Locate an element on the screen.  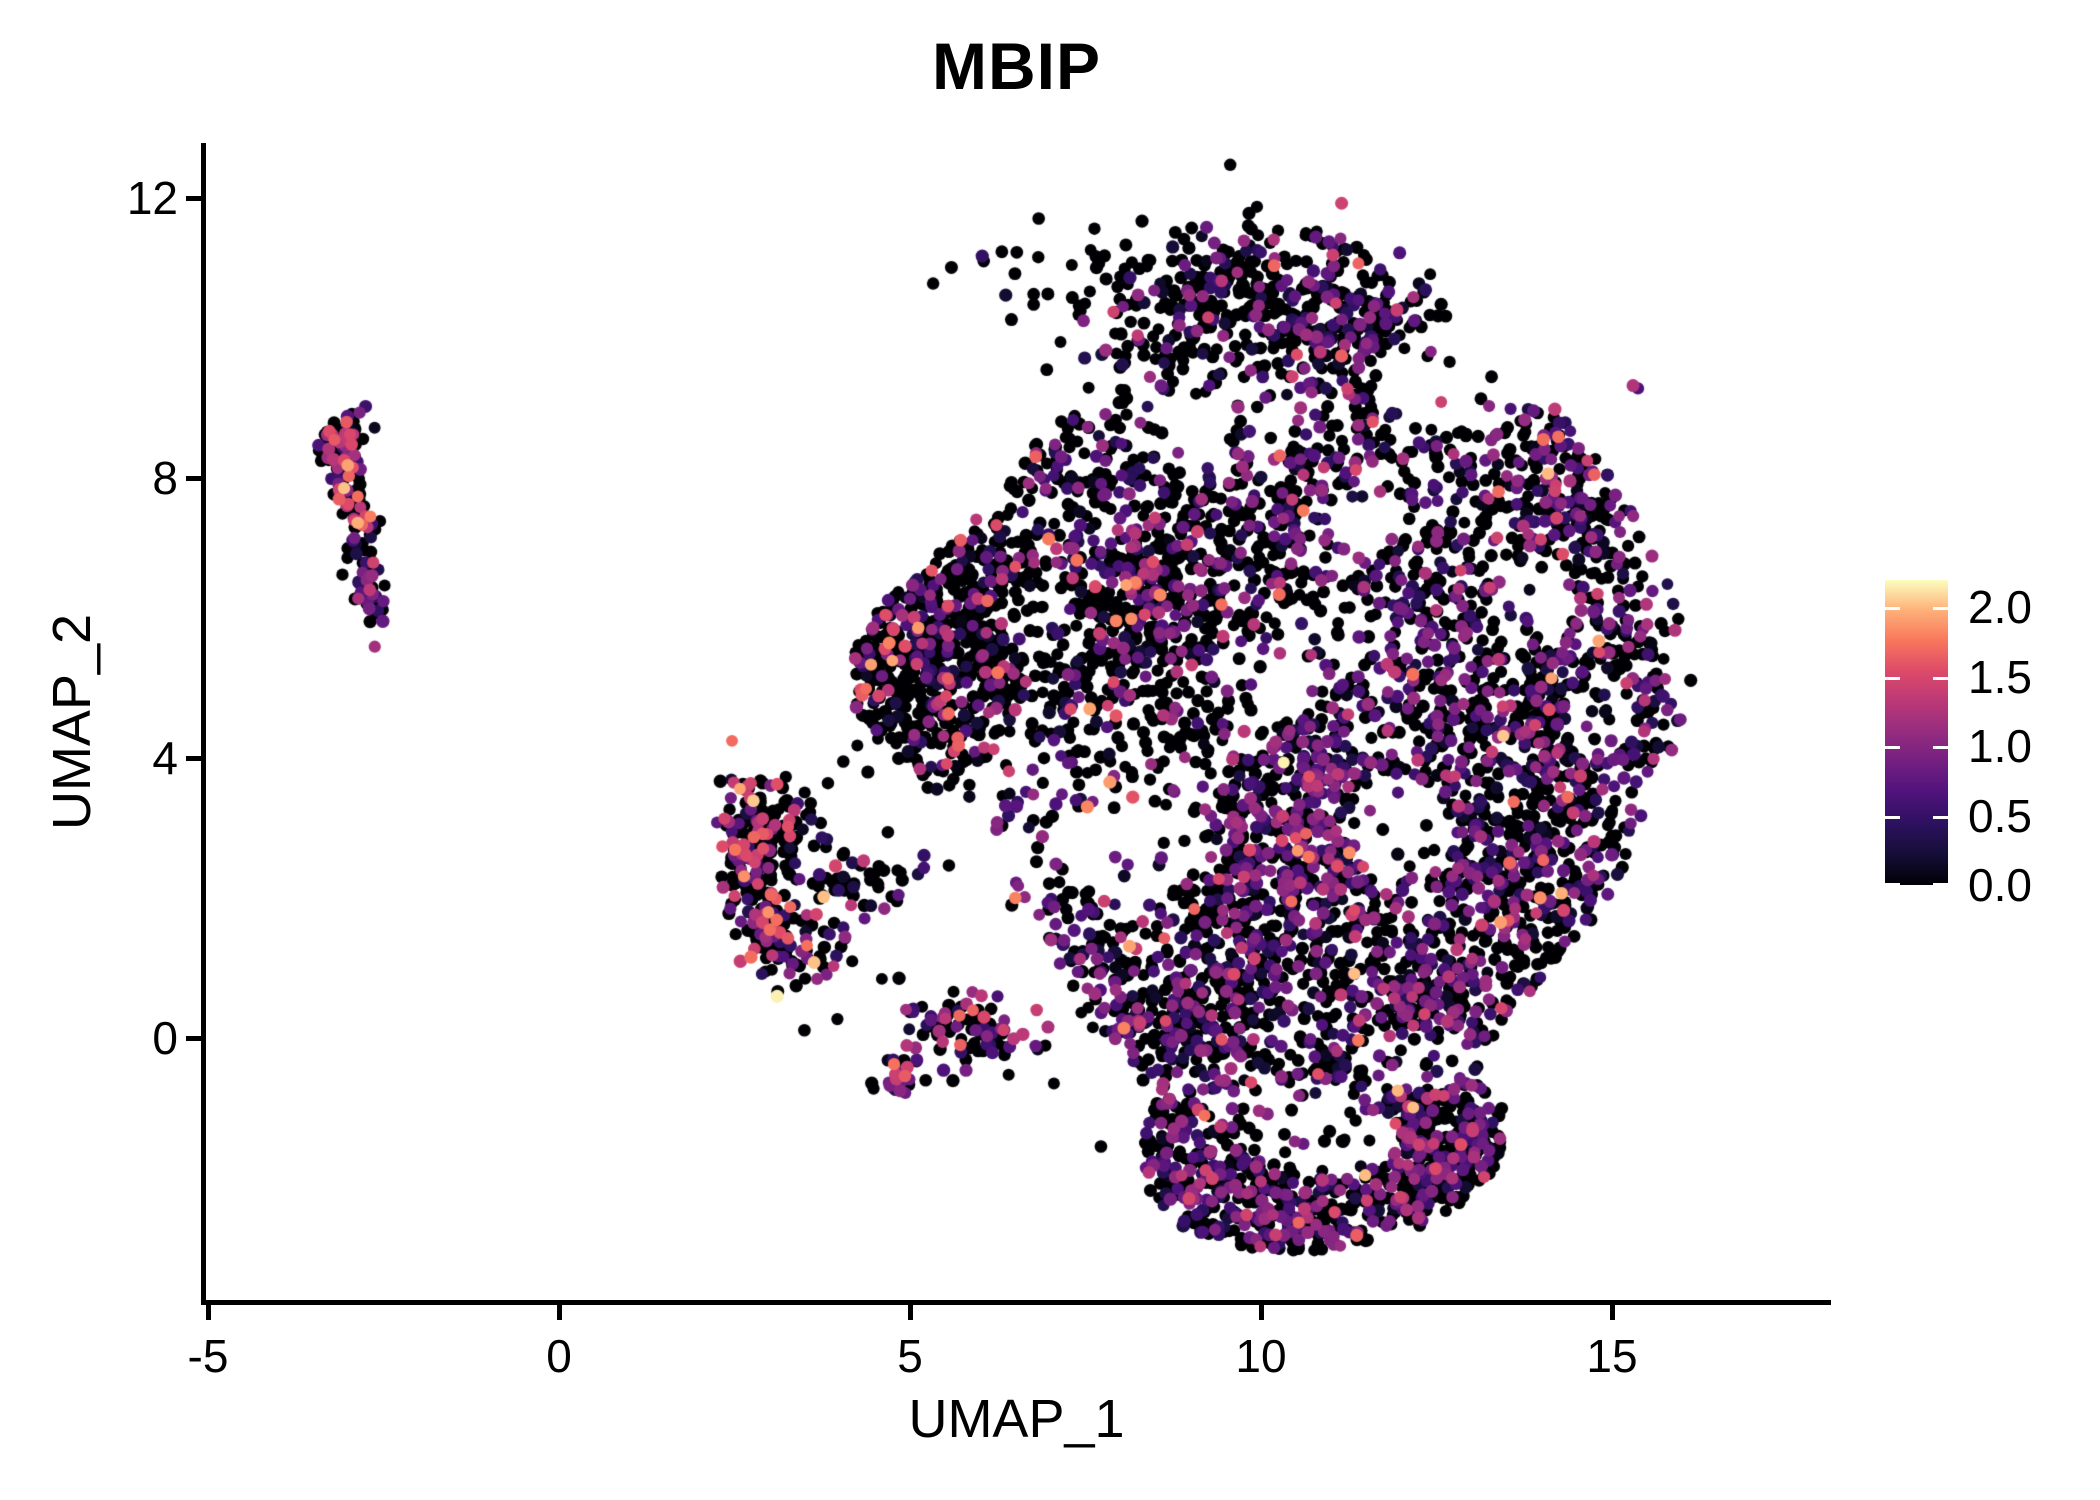
x-tick-label: 5 is located at coordinates (910, 1356).